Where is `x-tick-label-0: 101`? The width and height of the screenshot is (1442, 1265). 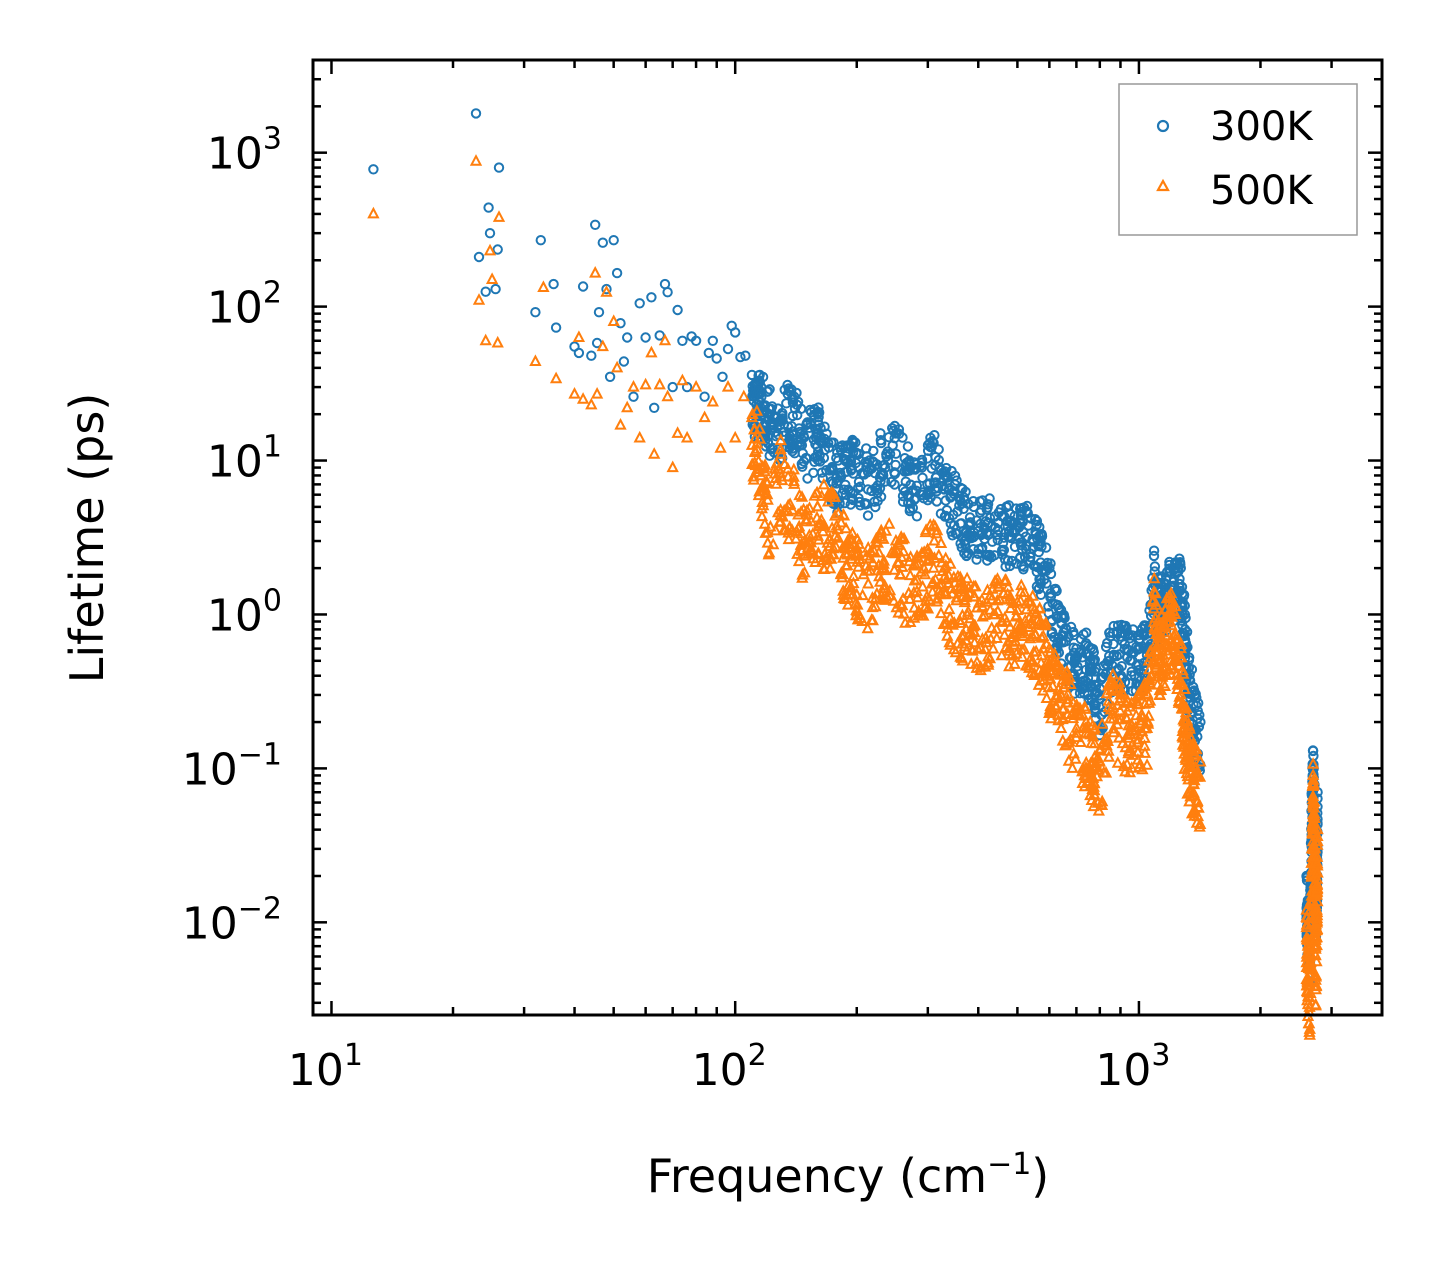
x-tick-label-0: 101 is located at coordinates (325, 1067).